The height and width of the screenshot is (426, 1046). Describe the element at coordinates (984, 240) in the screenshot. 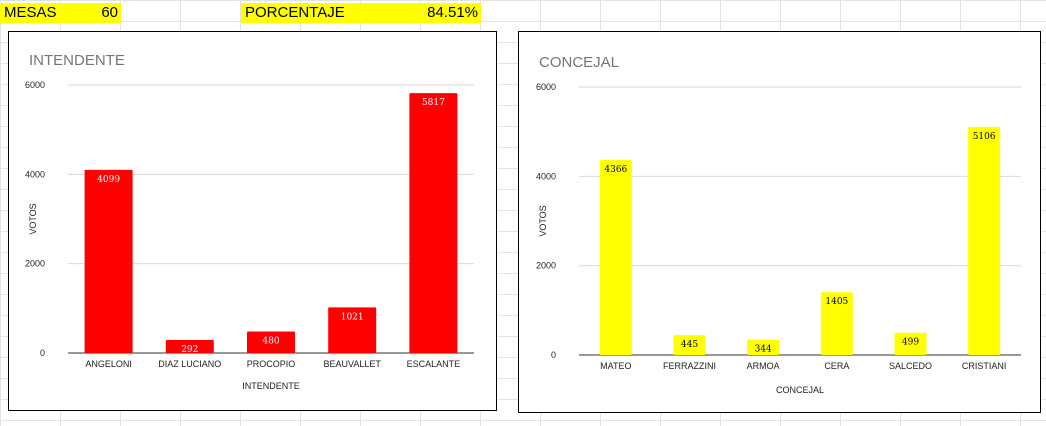

I see `bar-cristiani` at that location.